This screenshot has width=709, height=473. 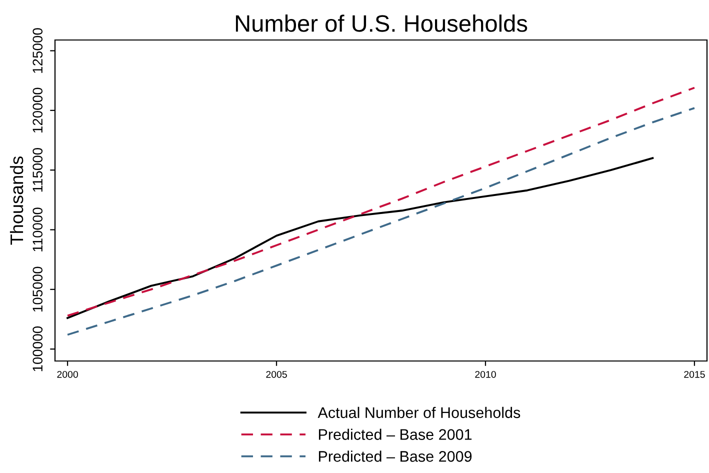 What do you see at coordinates (17, 200) in the screenshot?
I see `y-axis-title: Thousands` at bounding box center [17, 200].